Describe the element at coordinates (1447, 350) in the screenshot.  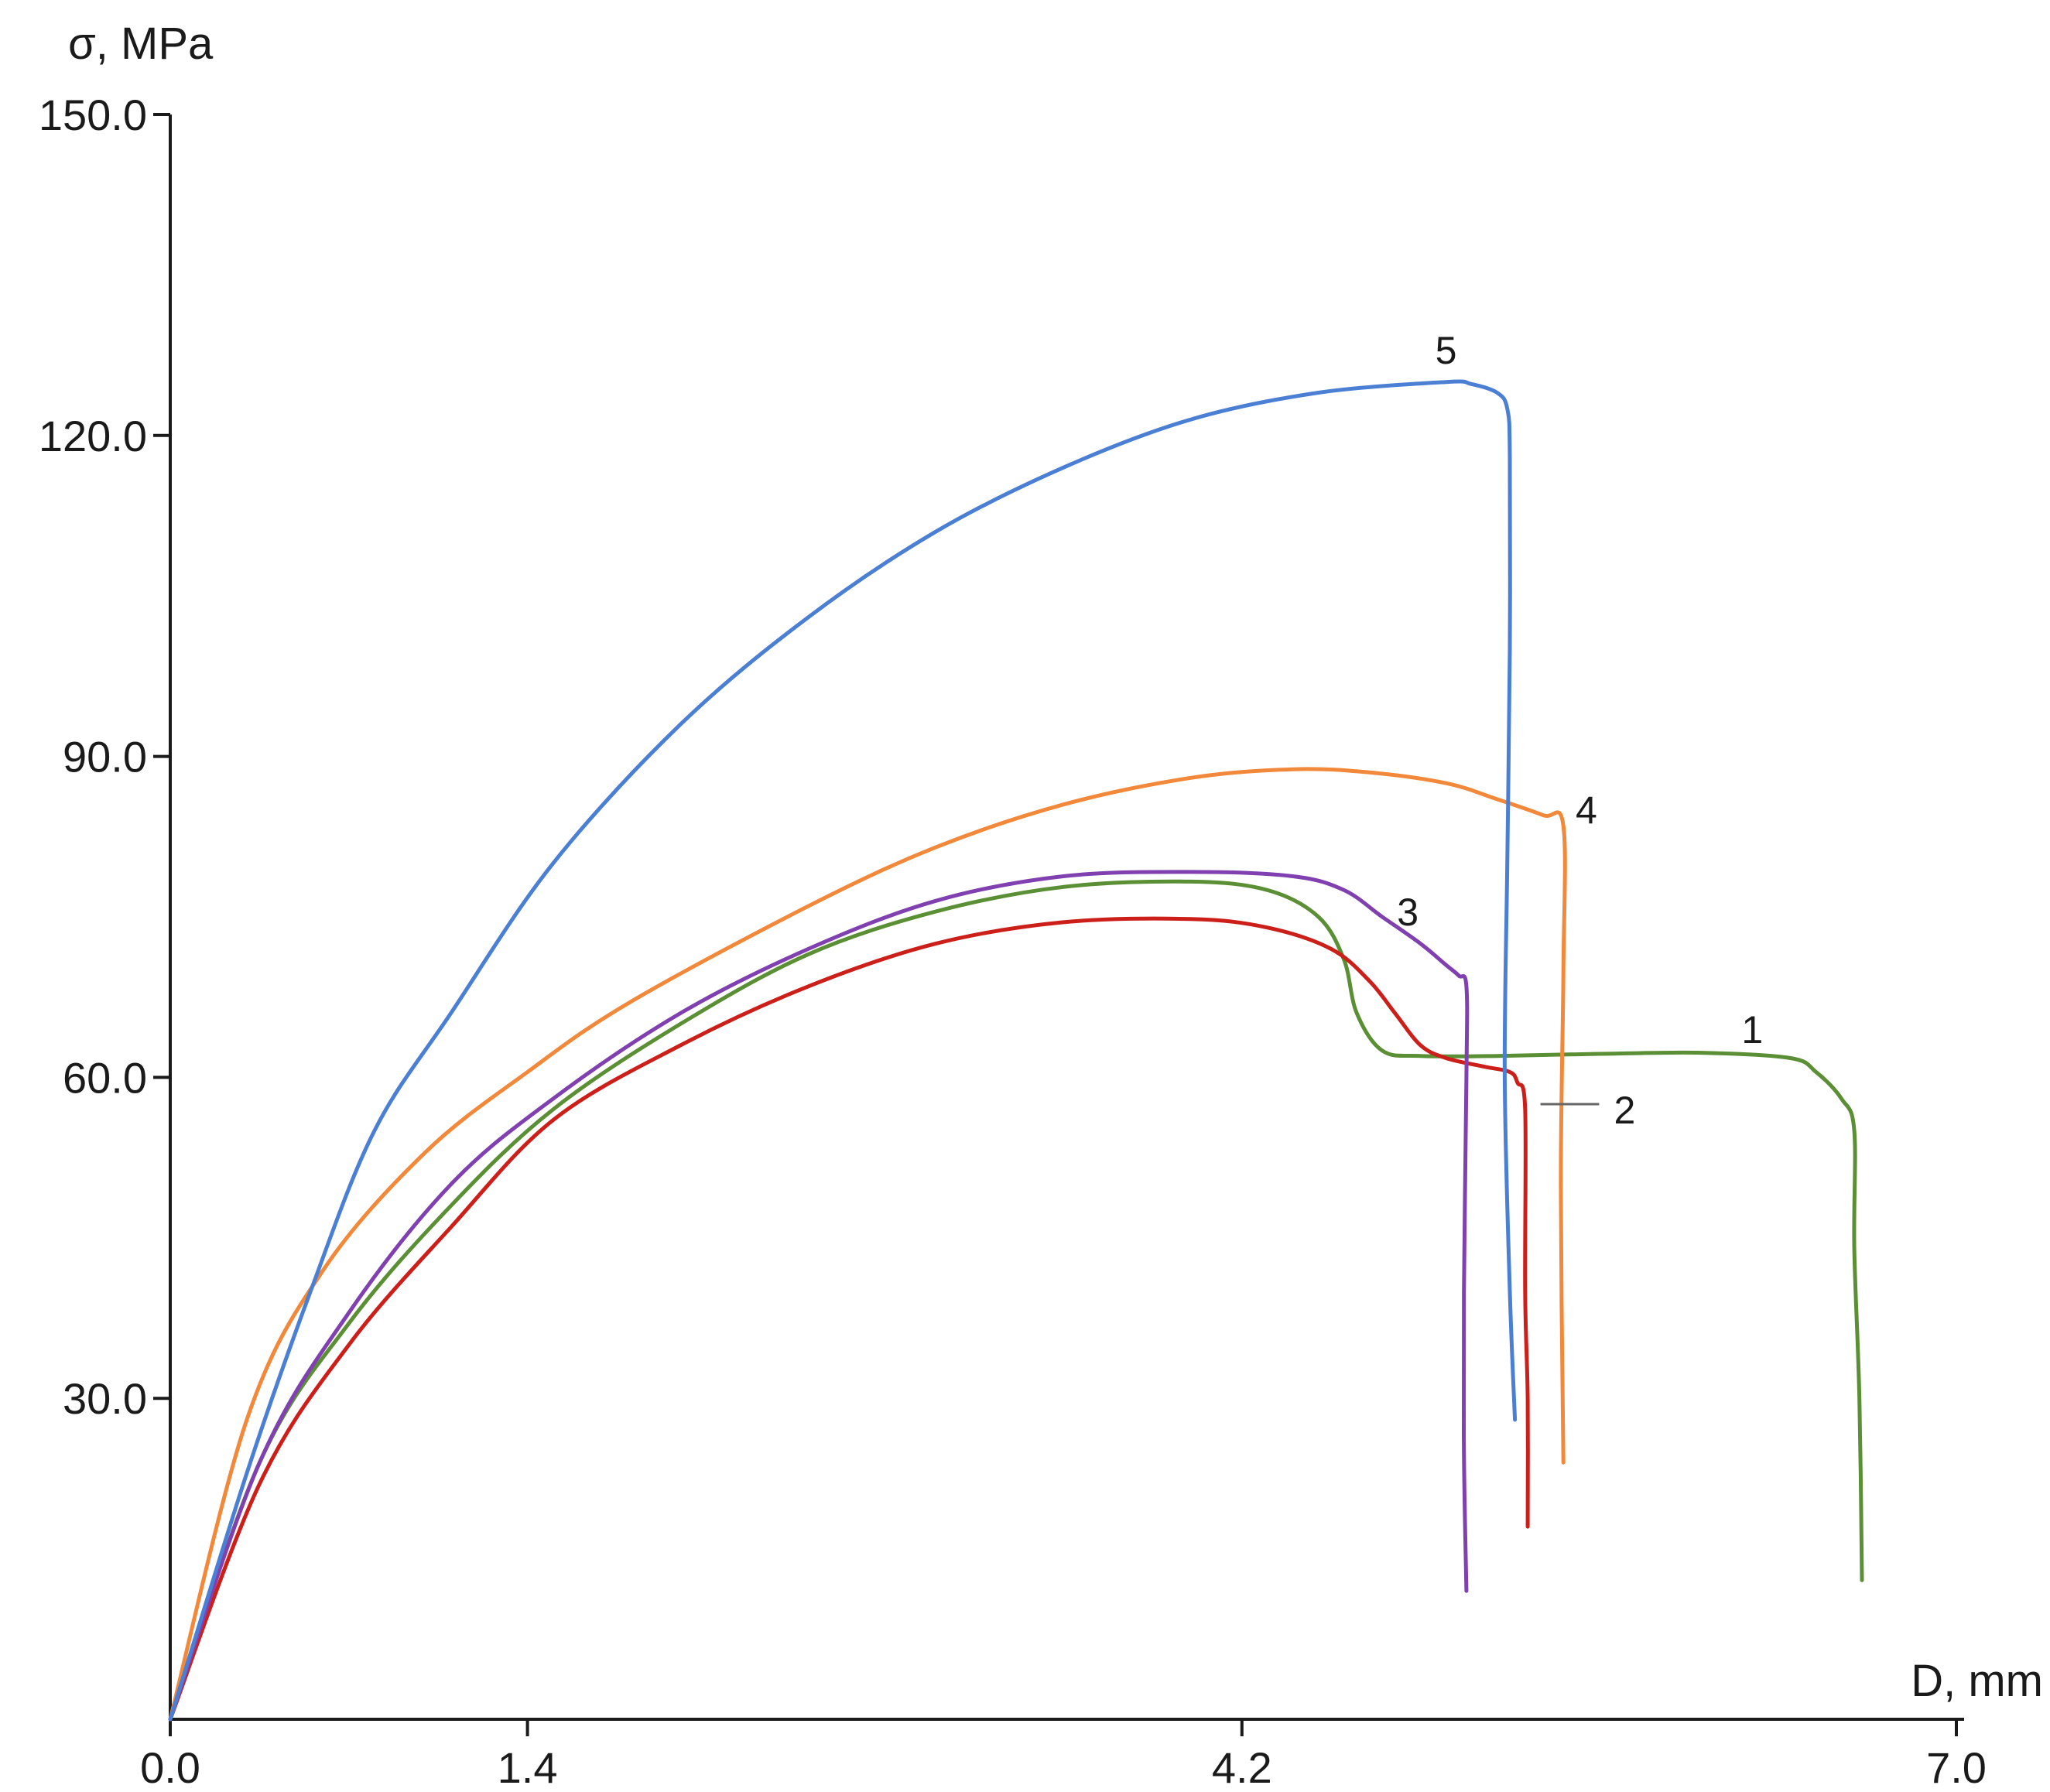
I see `series-label-5: 5` at that location.